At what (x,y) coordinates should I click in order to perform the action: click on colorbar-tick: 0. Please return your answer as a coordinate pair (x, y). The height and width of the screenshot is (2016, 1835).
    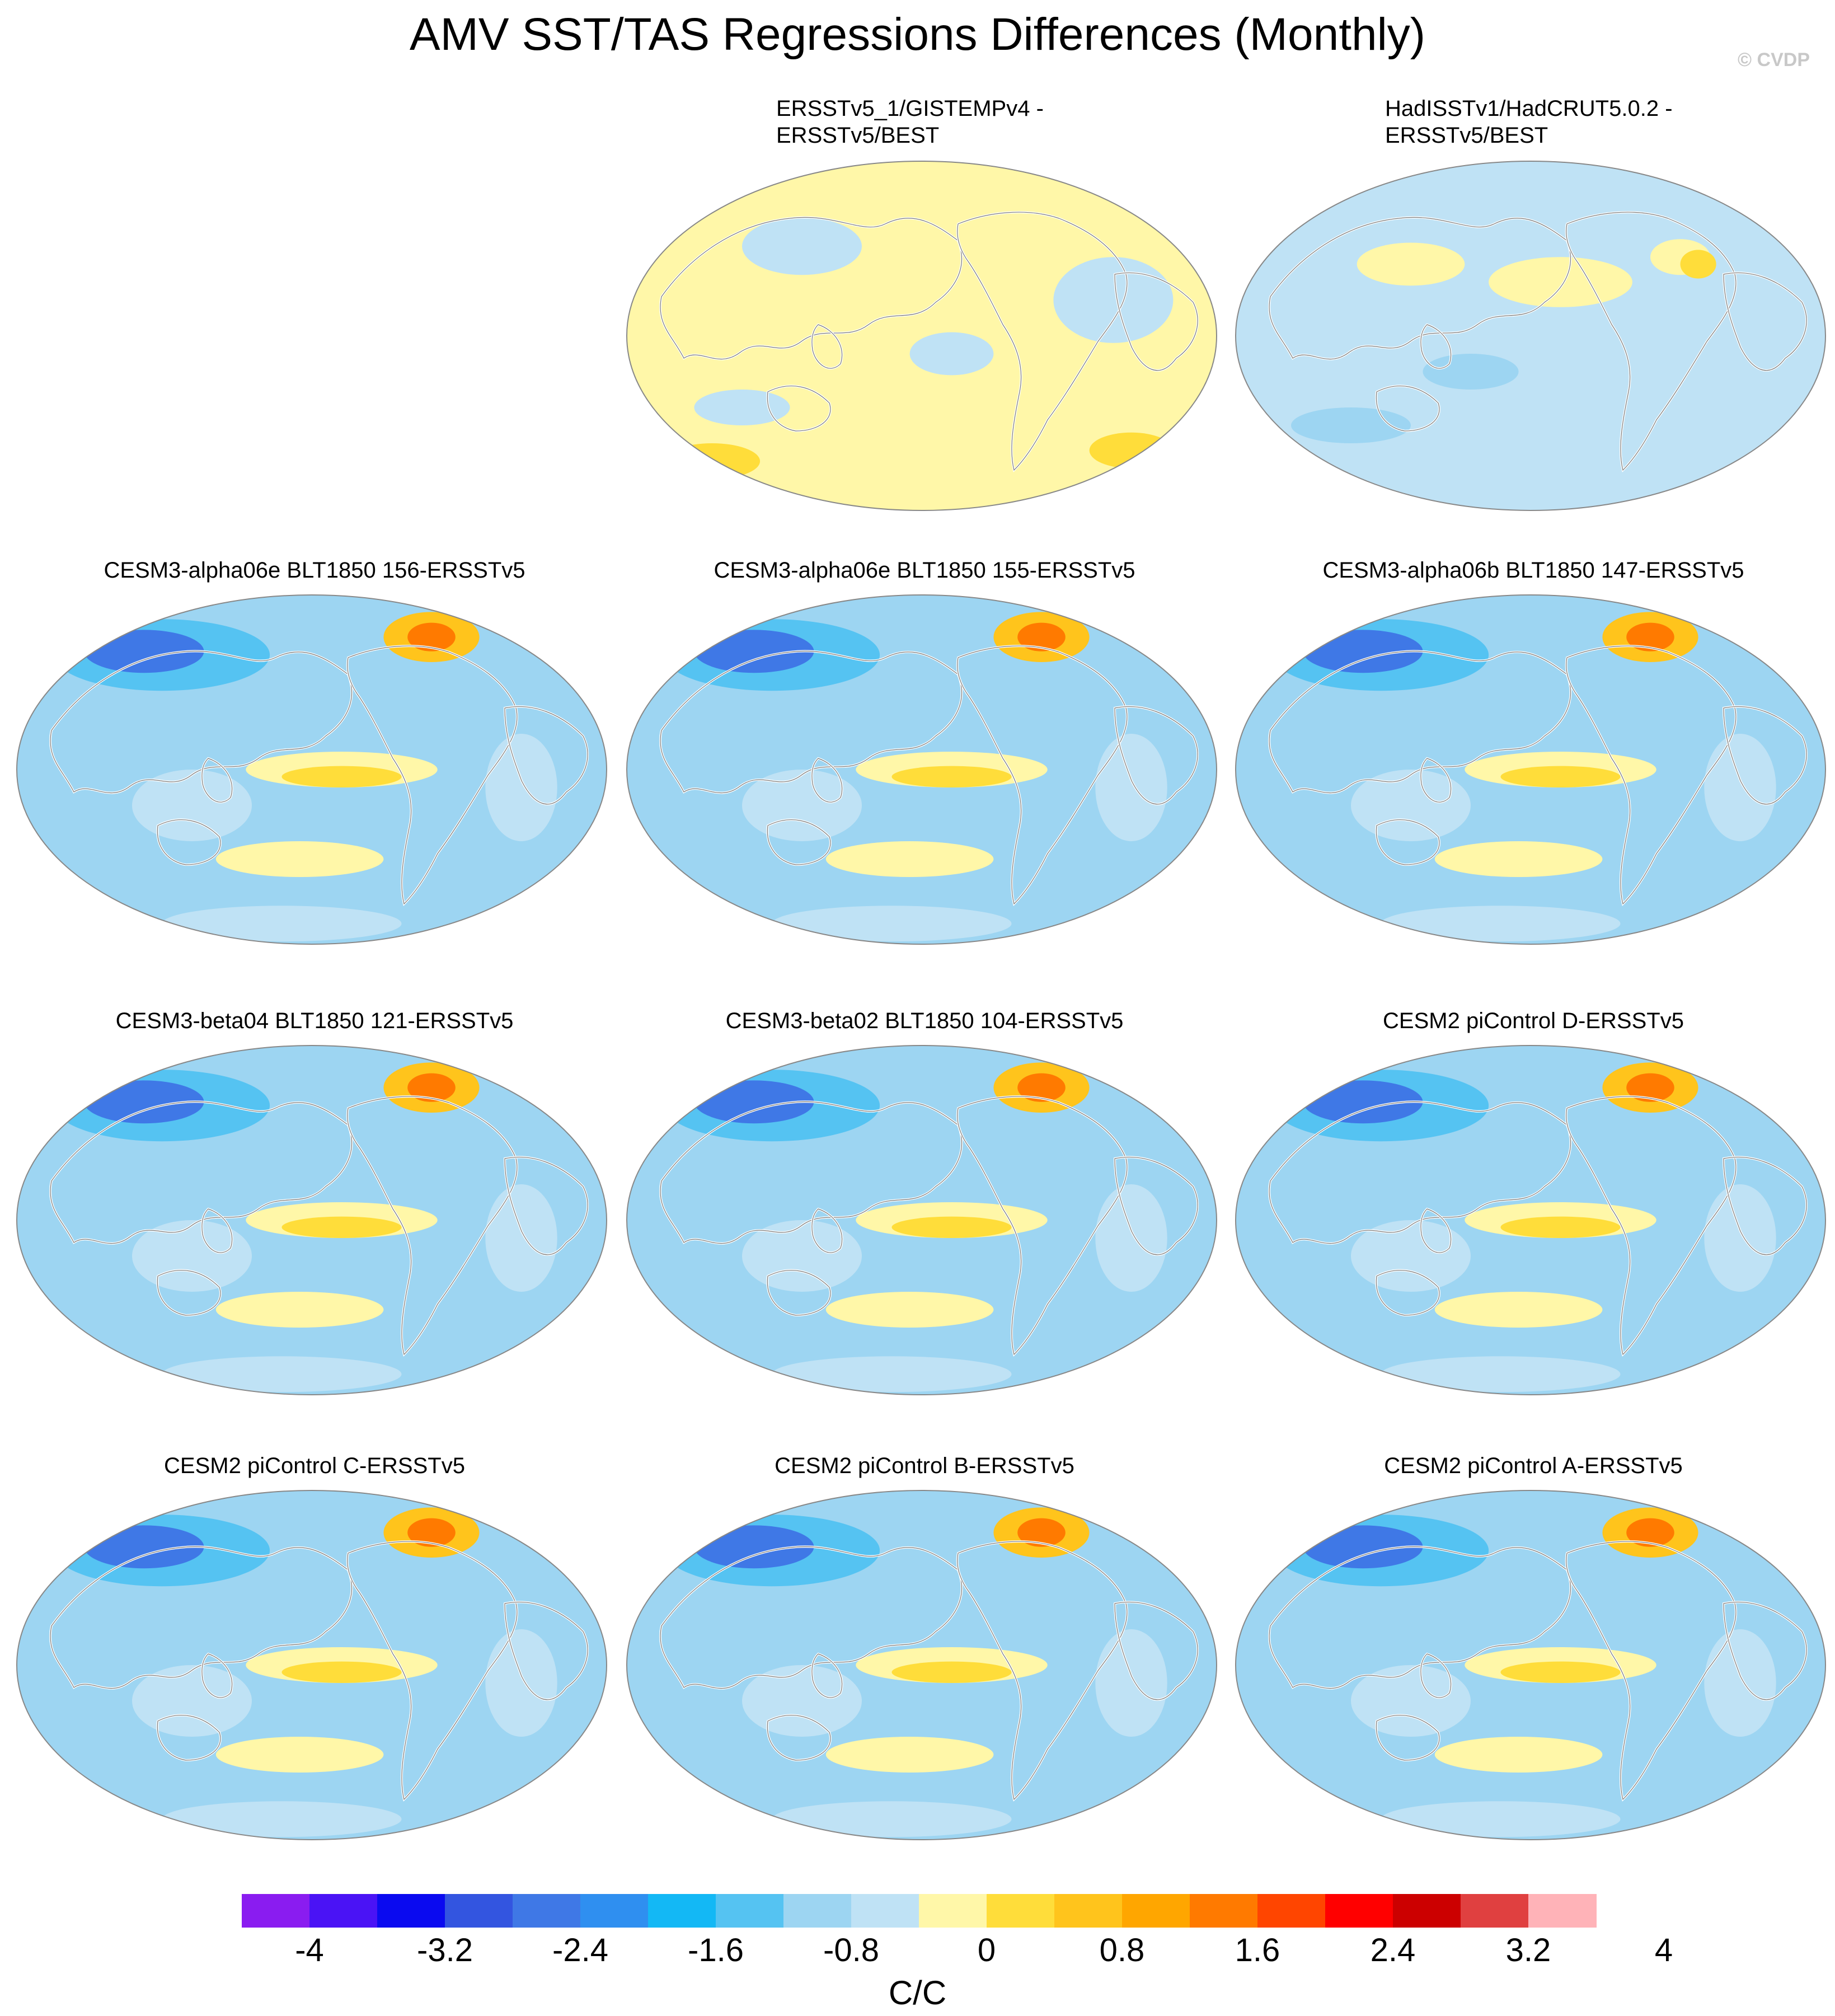
    Looking at the image, I should click on (987, 1950).